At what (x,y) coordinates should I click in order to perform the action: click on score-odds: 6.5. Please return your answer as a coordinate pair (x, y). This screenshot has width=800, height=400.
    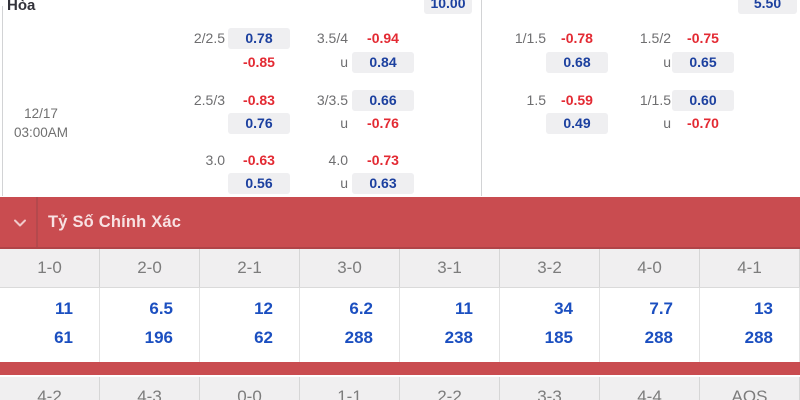
    Looking at the image, I should click on (161, 308).